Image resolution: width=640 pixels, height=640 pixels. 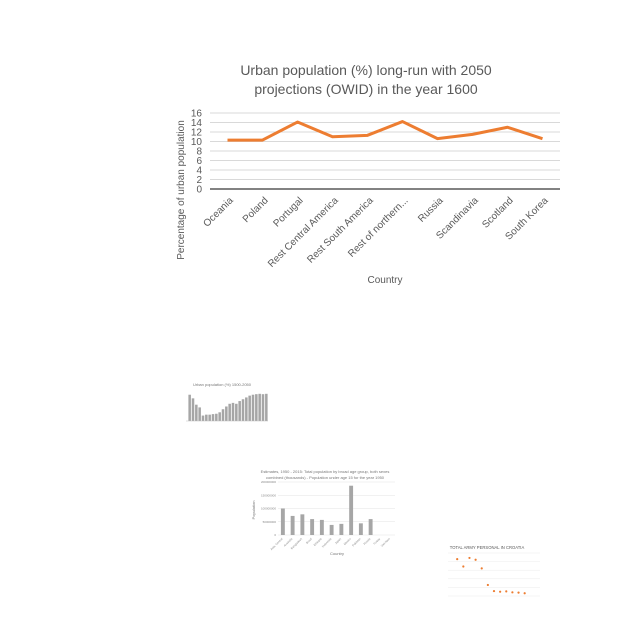 What do you see at coordinates (309, 541) in the screenshot?
I see `thumbnail-2-x-tick-label: Brazil` at bounding box center [309, 541].